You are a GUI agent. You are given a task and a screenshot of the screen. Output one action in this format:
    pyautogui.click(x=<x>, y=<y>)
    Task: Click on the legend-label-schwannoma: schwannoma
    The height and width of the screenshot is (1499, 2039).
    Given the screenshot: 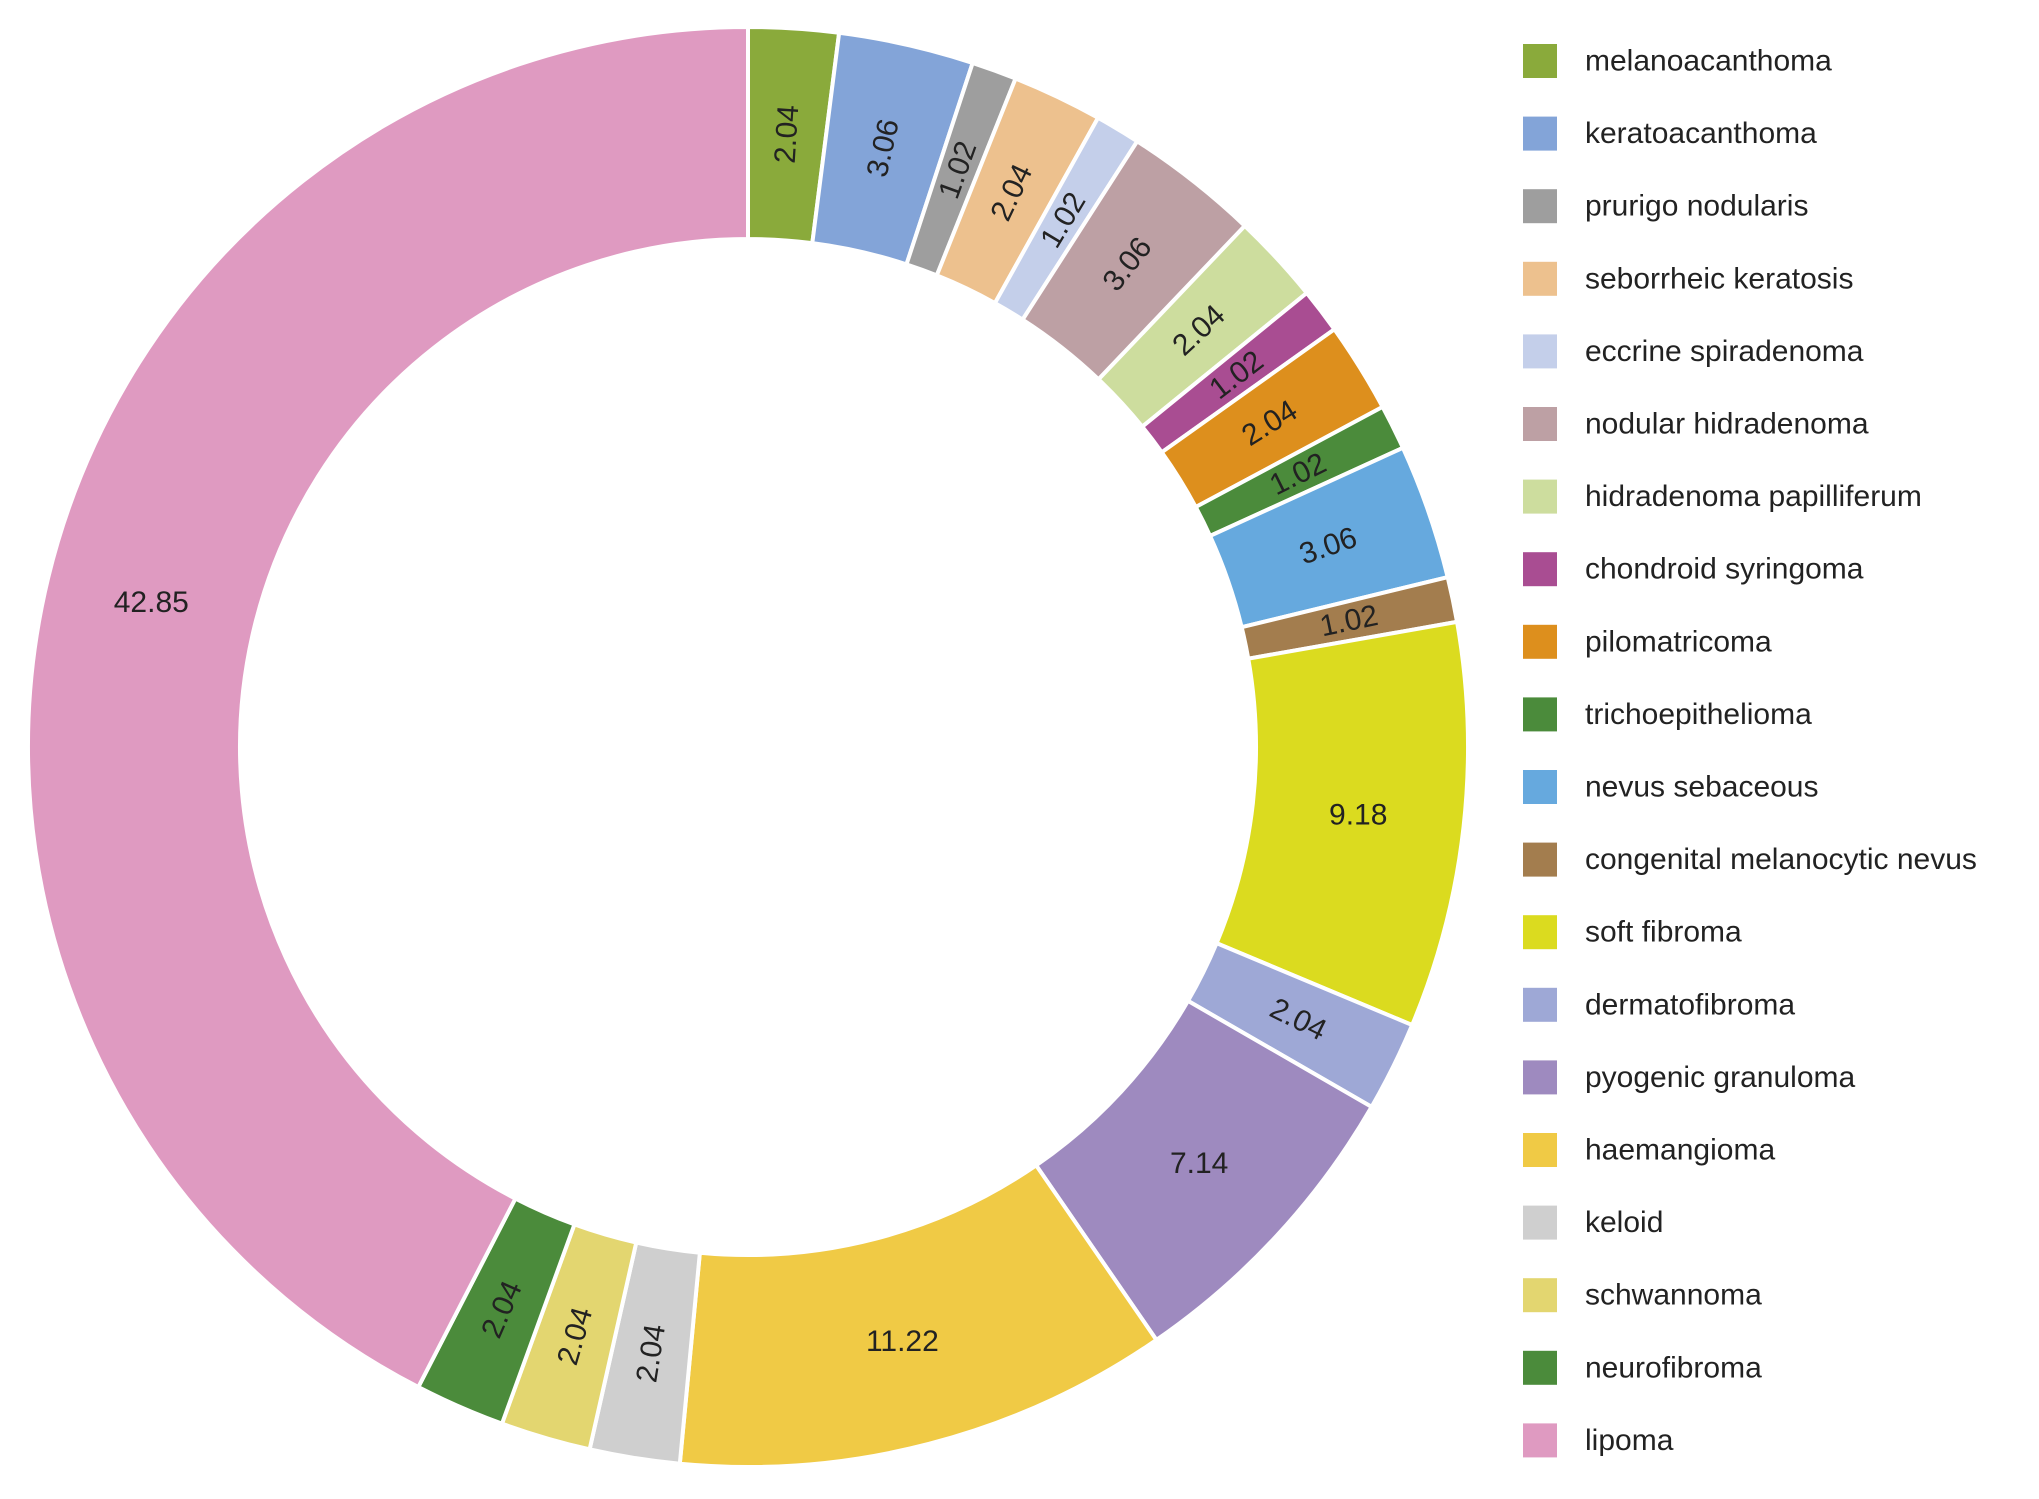 What is the action you would take?
    pyautogui.click(x=1673, y=1295)
    